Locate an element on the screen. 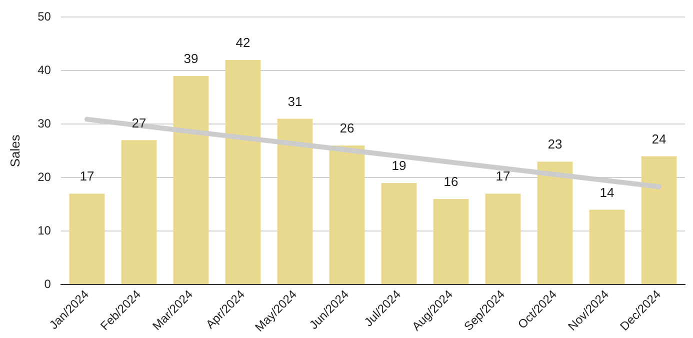  data-label: 19 is located at coordinates (399, 166).